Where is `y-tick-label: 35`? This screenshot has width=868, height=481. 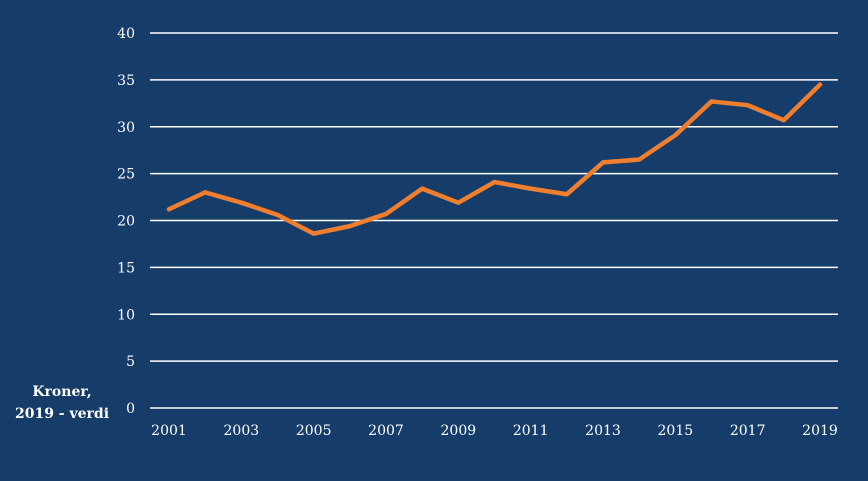
y-tick-label: 35 is located at coordinates (126, 81).